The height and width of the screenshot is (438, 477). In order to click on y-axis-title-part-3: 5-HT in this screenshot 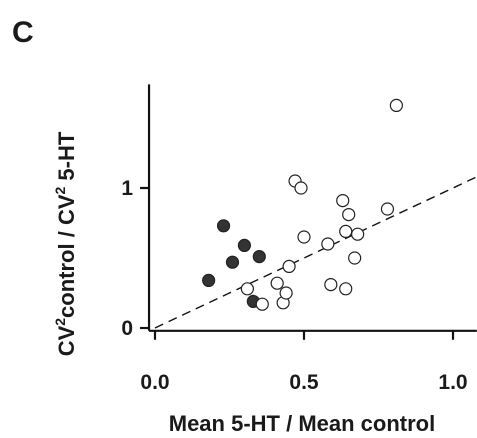, I will do `click(66, 159)`.